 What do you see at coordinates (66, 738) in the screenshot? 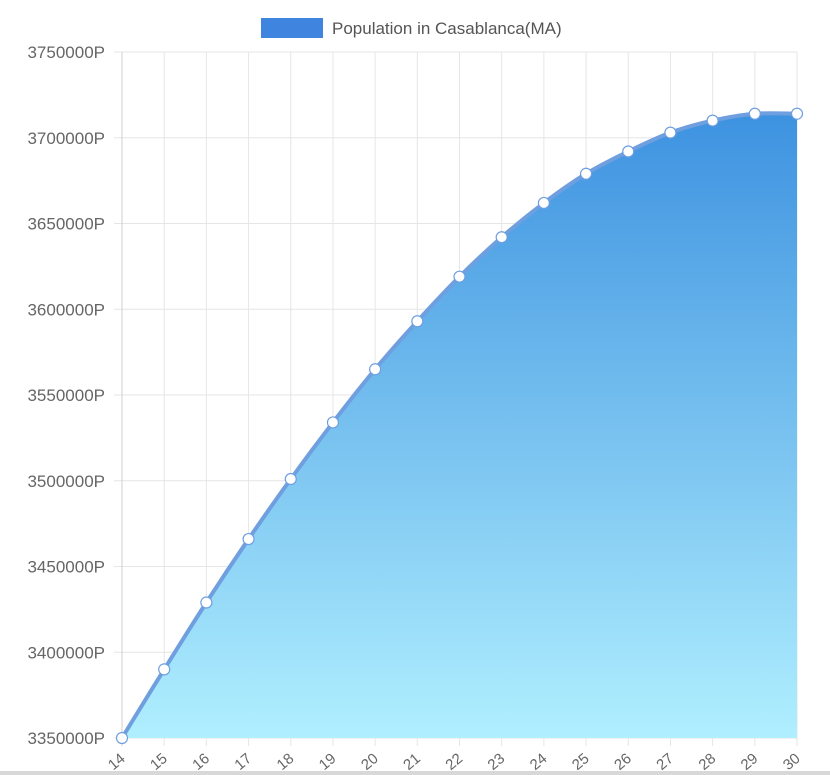
I see `y-tick-label: 3350000P` at bounding box center [66, 738].